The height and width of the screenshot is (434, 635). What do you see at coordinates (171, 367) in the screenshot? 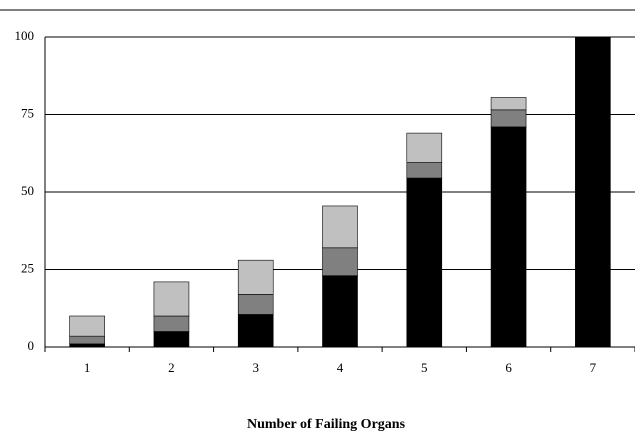
I see `x-tick-label: 2` at bounding box center [171, 367].